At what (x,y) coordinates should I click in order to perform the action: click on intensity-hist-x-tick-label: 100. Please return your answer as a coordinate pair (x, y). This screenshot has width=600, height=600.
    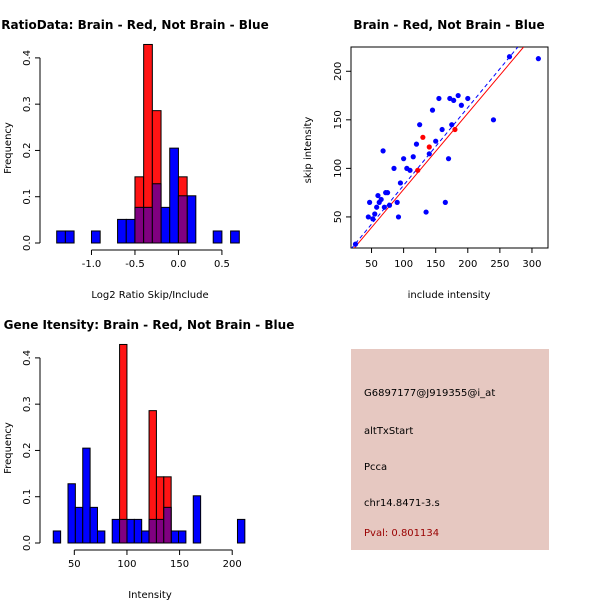
    Looking at the image, I should click on (126, 564).